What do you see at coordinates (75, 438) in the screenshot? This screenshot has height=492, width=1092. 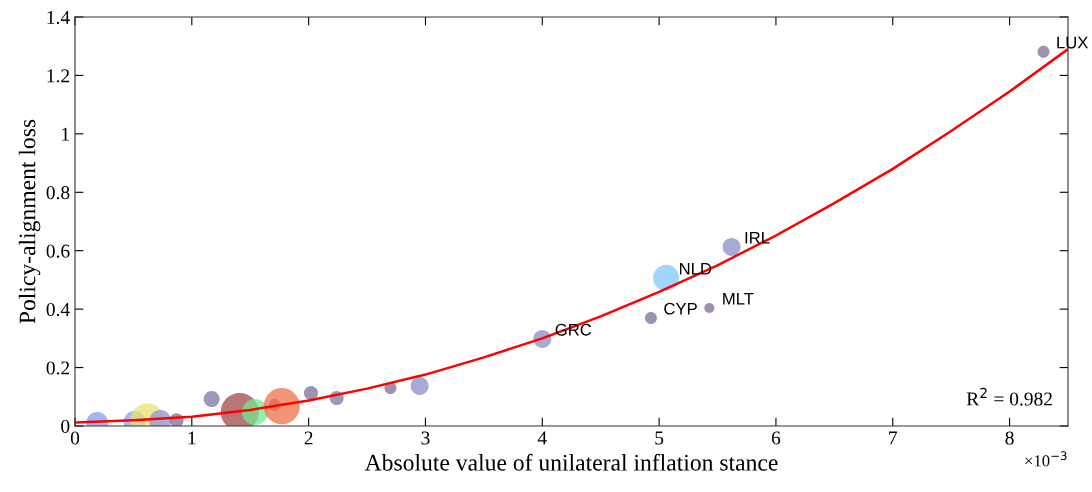 I see `x-tick-label: 0` at bounding box center [75, 438].